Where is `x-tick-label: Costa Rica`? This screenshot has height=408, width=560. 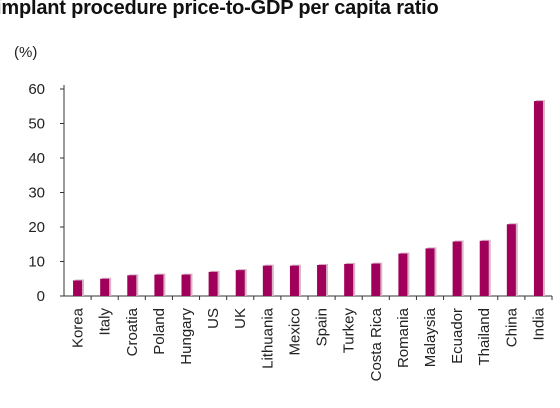 x-tick-label: Costa Rica is located at coordinates (376, 344).